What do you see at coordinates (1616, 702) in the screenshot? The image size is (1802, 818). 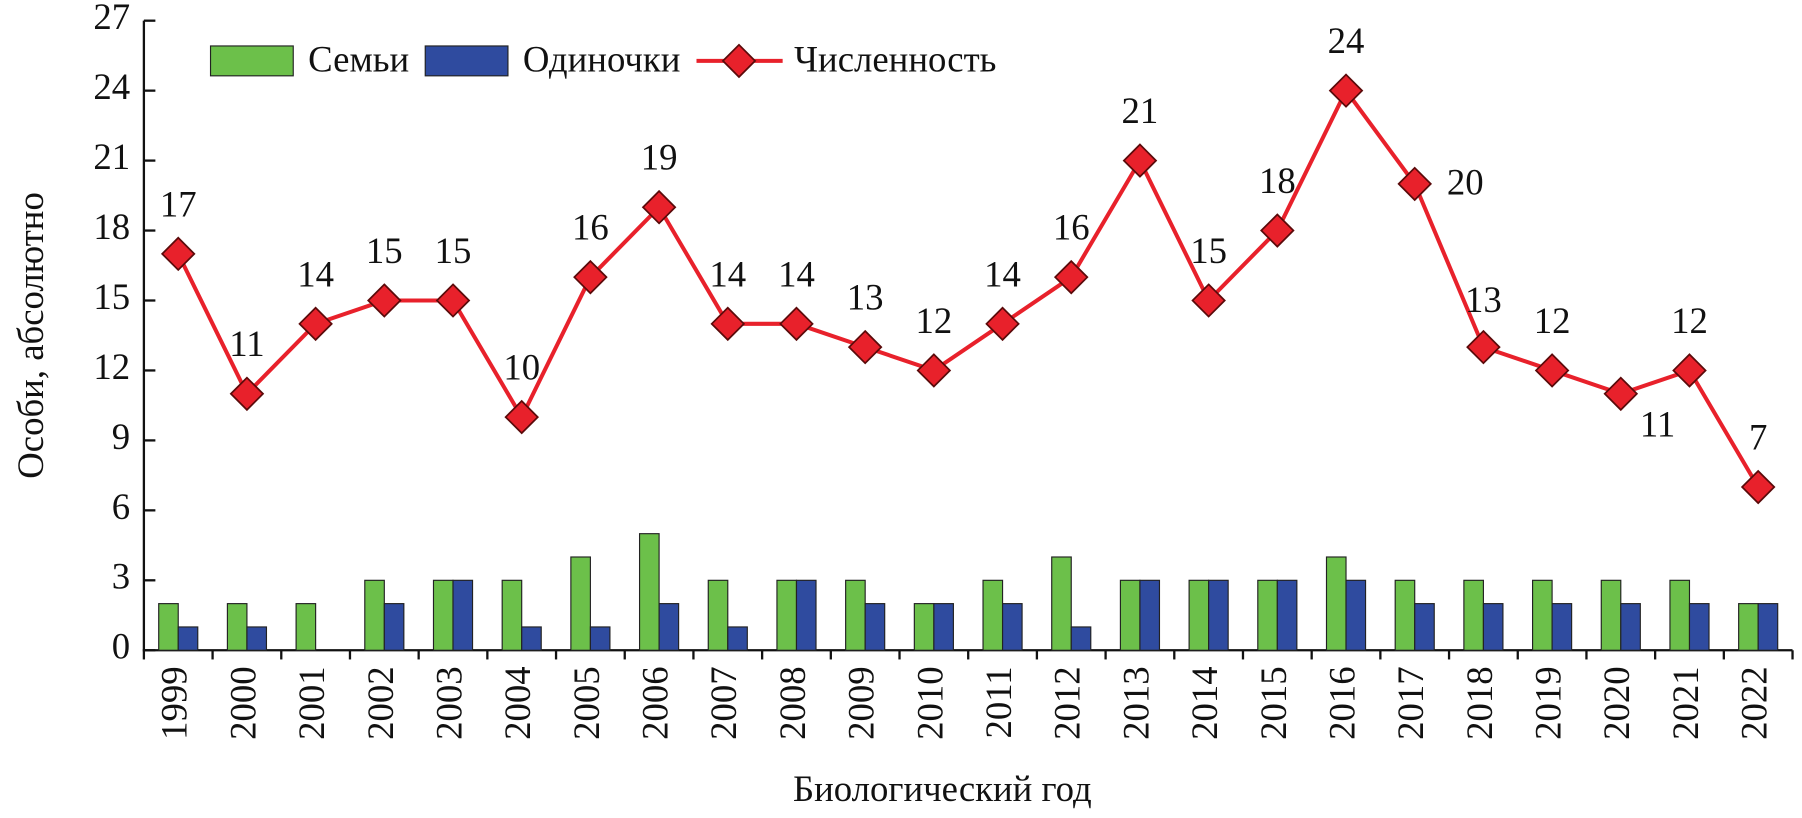 I see `x-tick-label: 2020` at bounding box center [1616, 702].